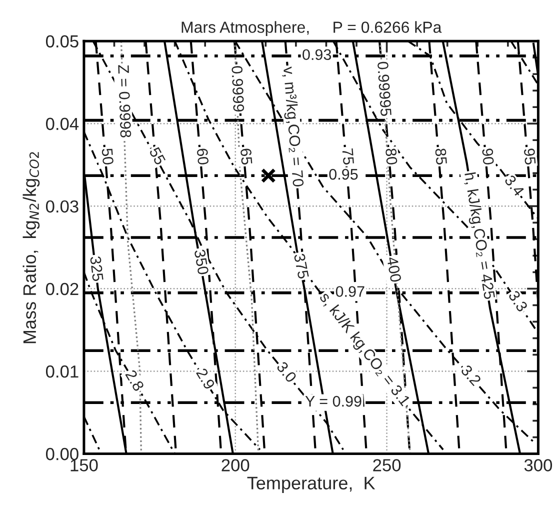 Image resolution: width=556 pixels, height=507 pixels. What do you see at coordinates (312, 28) in the screenshot?
I see `chart-title: Mars Atmosphere, P = 0.6266 kPa` at bounding box center [312, 28].